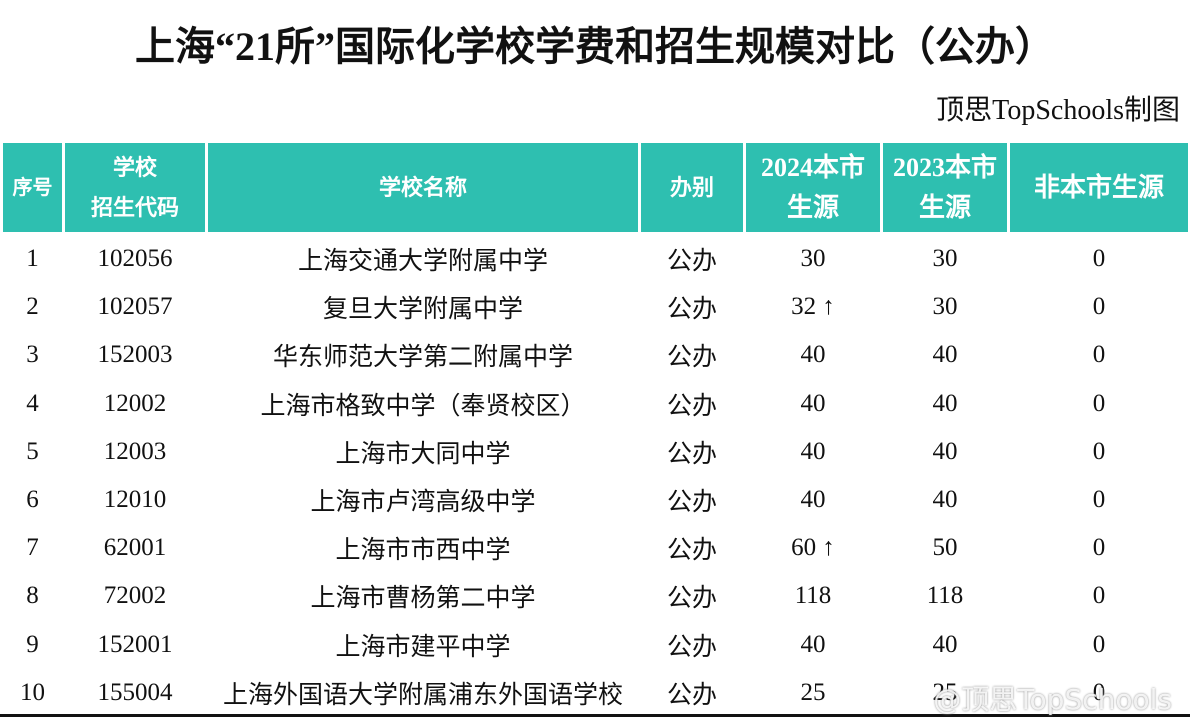  I want to click on table-cell: 4, so click(32, 403).